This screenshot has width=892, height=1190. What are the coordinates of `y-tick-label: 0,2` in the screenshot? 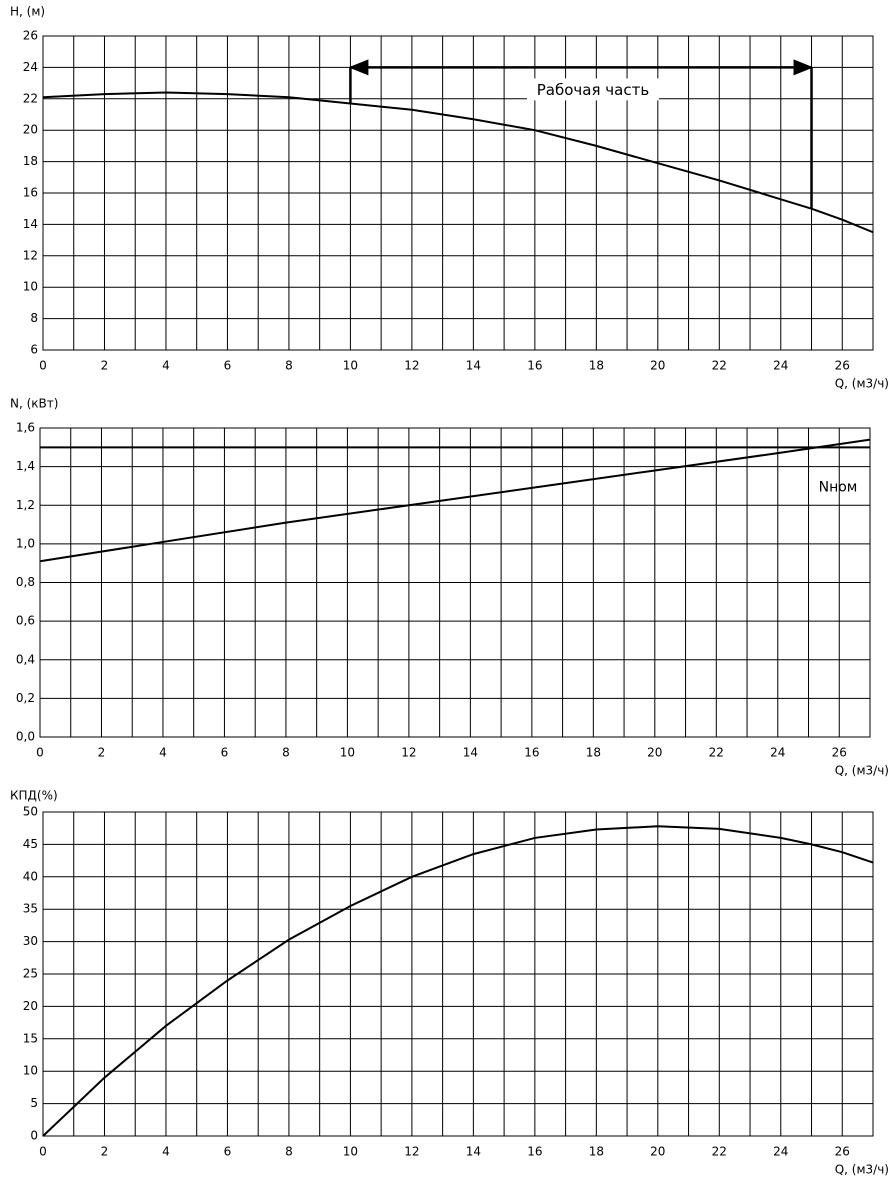 It's located at (25, 698).